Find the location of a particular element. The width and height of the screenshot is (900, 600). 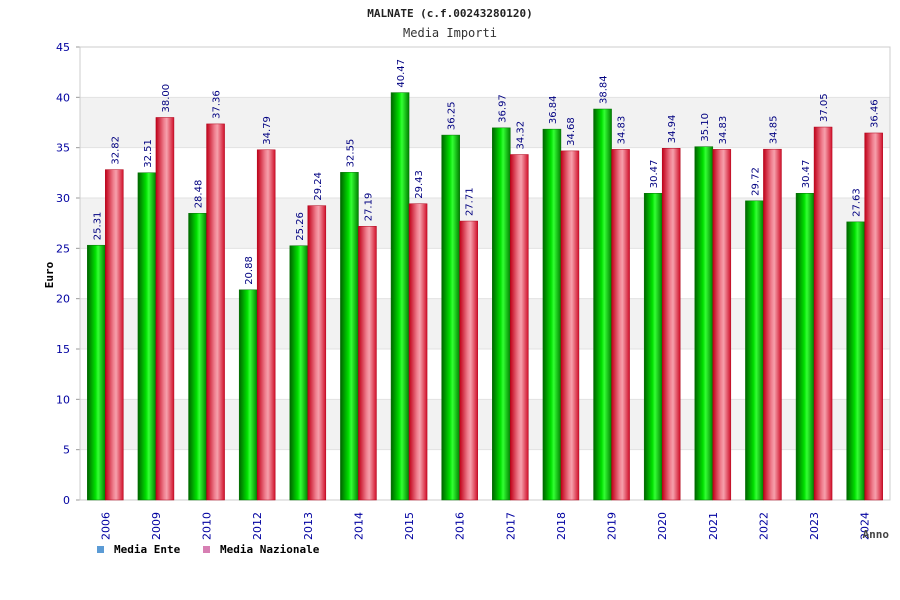

data-label: 36.46 is located at coordinates (875, 113).